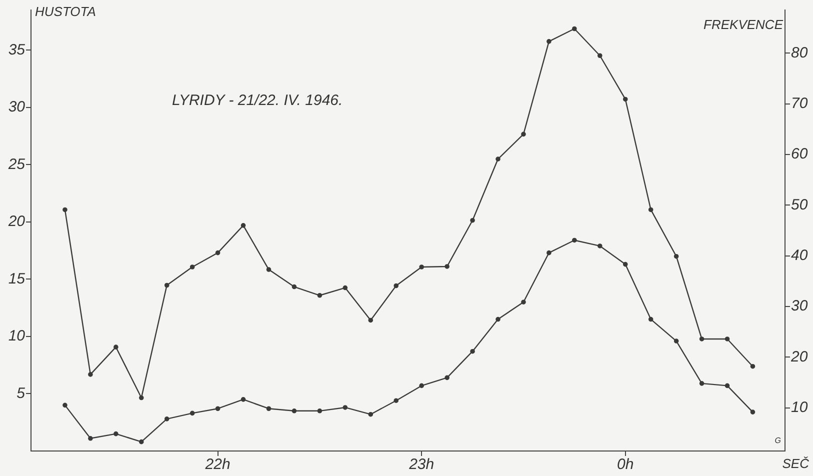 The image size is (813, 476). I want to click on x-tick-label: 23h, so click(421, 465).